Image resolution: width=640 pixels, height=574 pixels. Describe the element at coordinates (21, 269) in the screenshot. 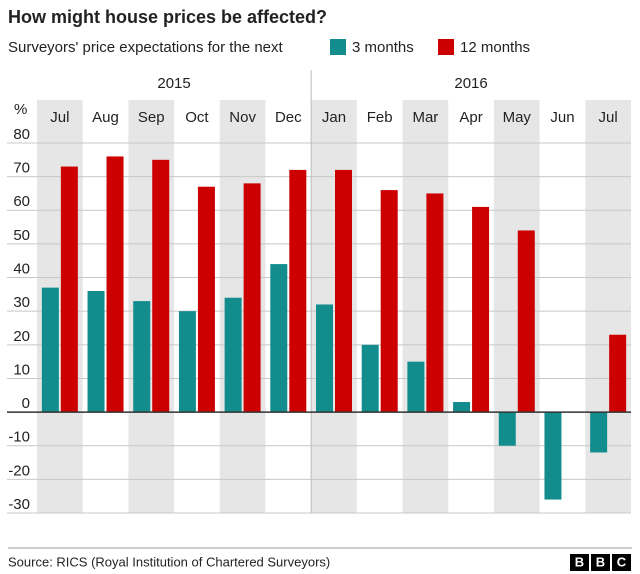

I see `y-tick-label: 40` at that location.